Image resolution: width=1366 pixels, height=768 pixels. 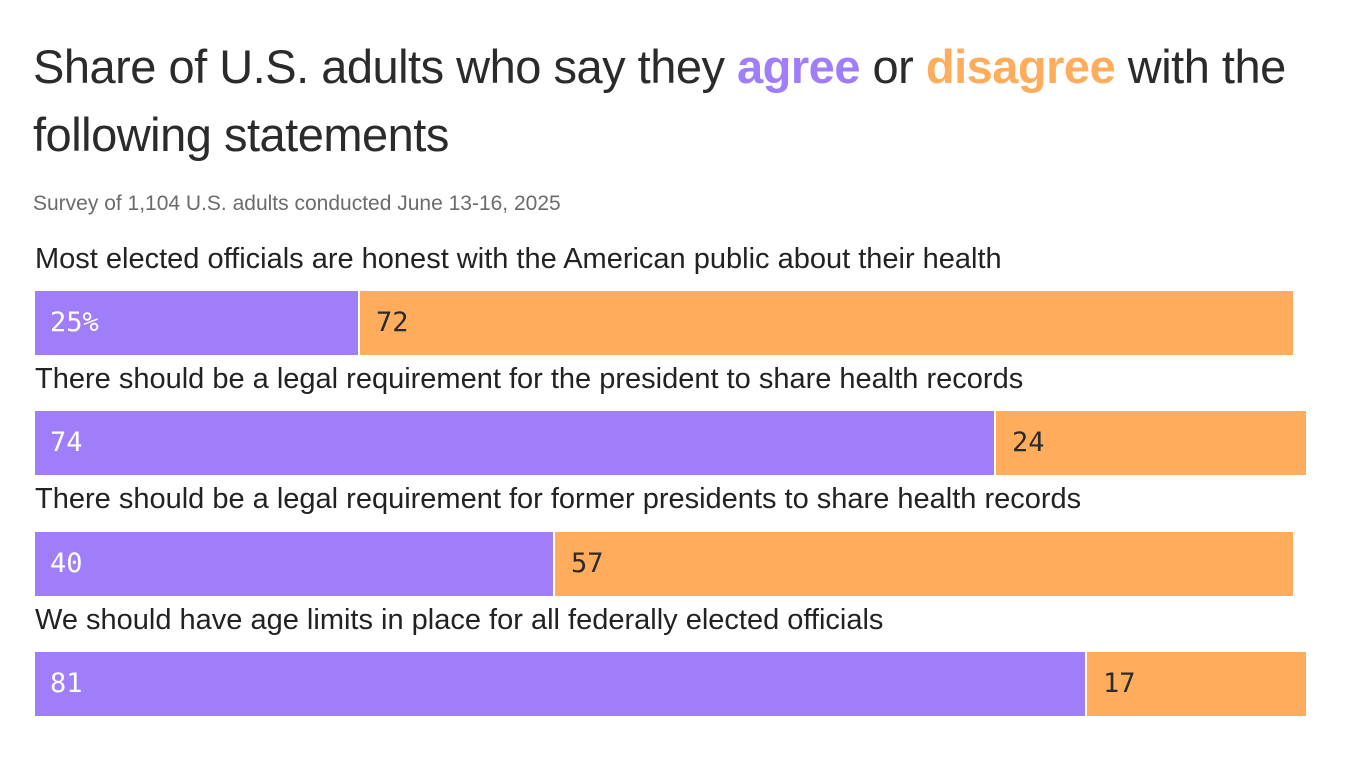 I want to click on bar-row: 74 24, so click(x=683, y=443).